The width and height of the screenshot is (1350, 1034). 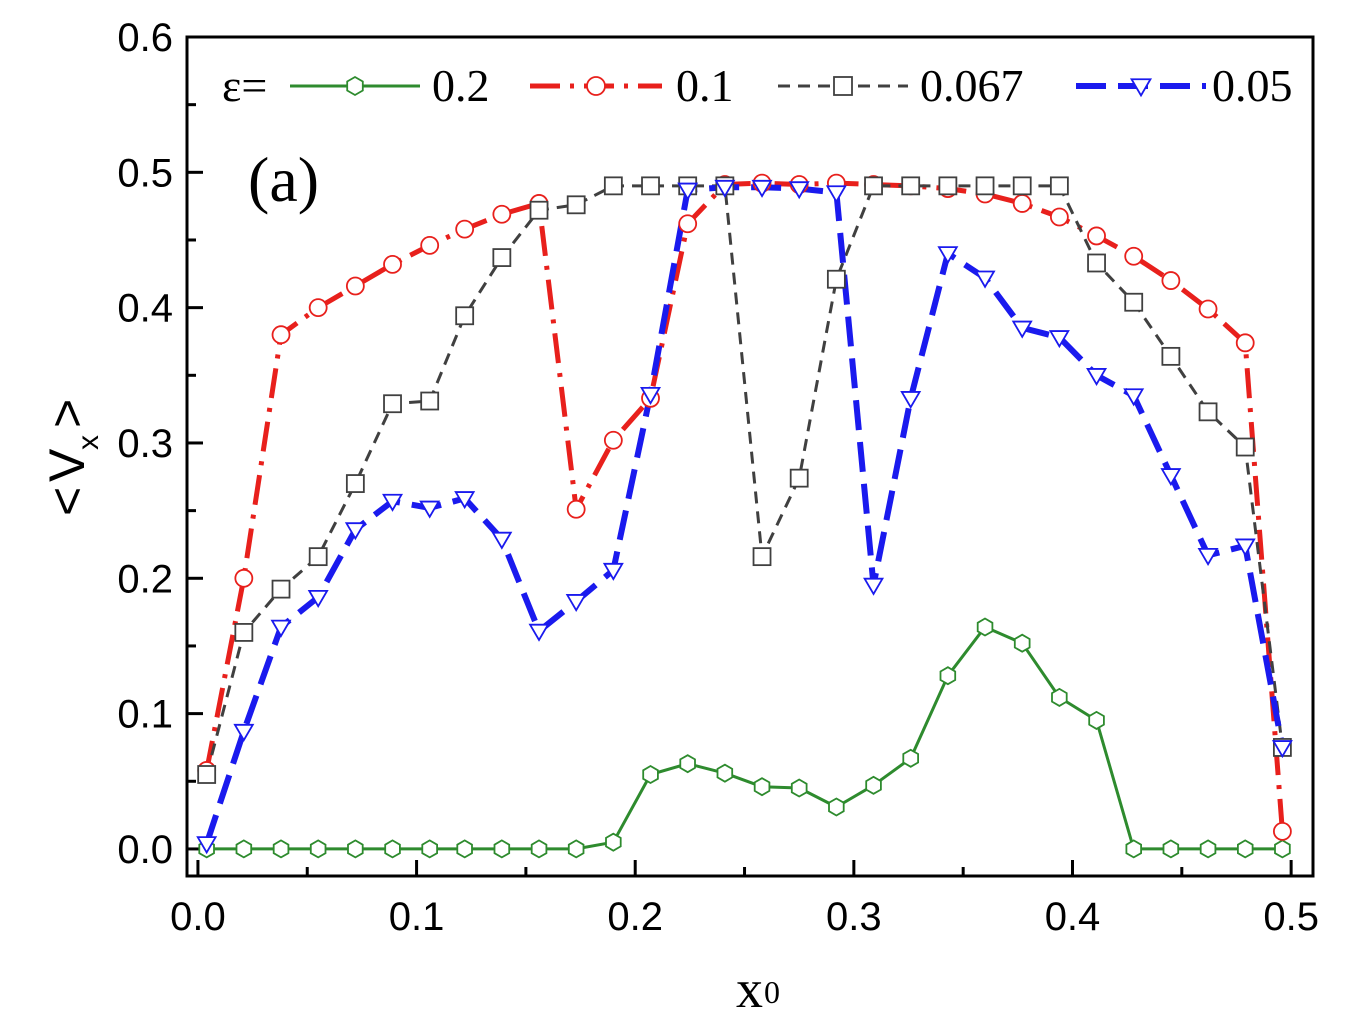 What do you see at coordinates (67, 501) in the screenshot?
I see `y-axis-label-open: <` at bounding box center [67, 501].